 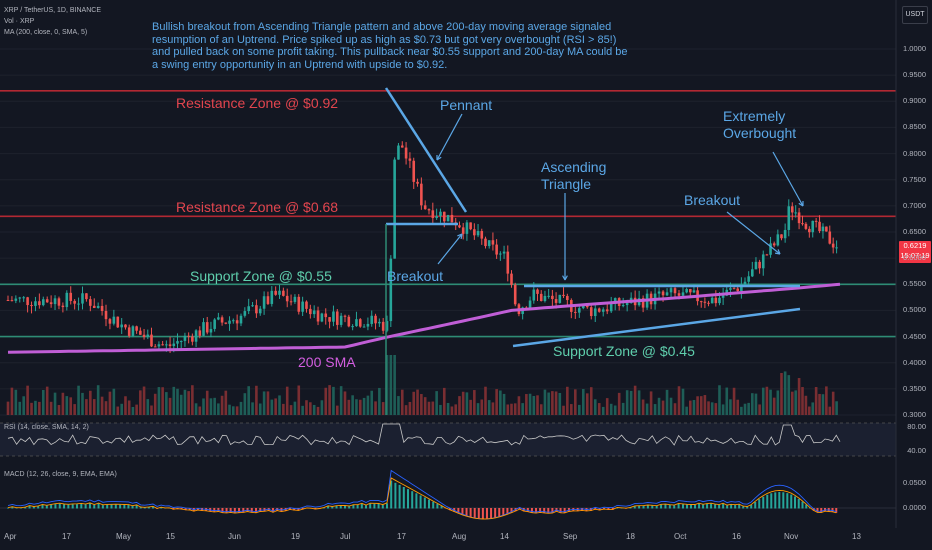 What do you see at coordinates (788, 179) in the screenshot?
I see `overbought-arrow` at bounding box center [788, 179].